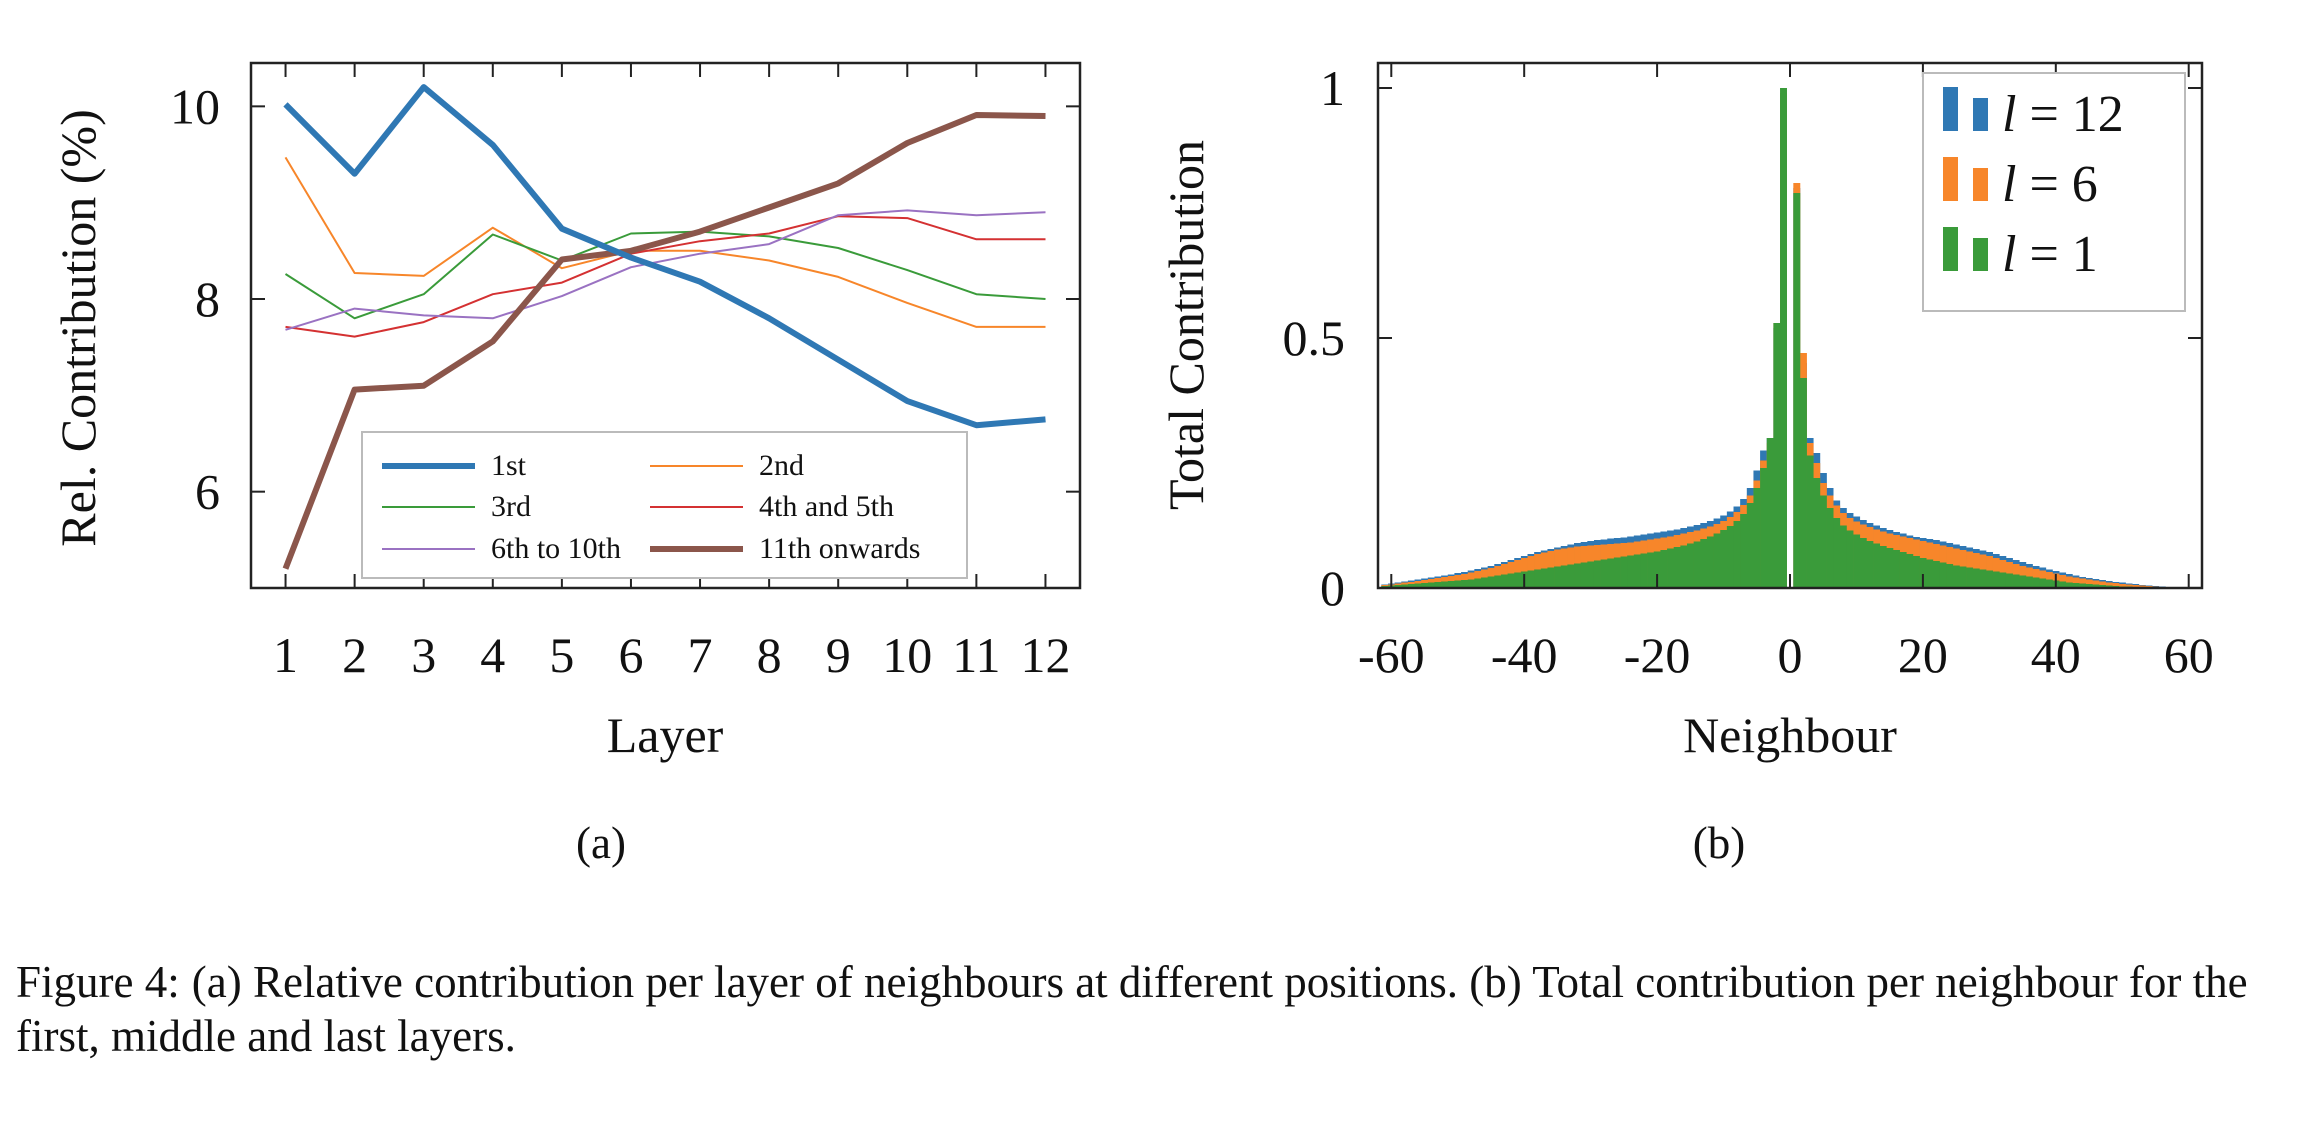 This screenshot has height=1144, width=2320. I want to click on series-line-3rd, so click(665, 275).